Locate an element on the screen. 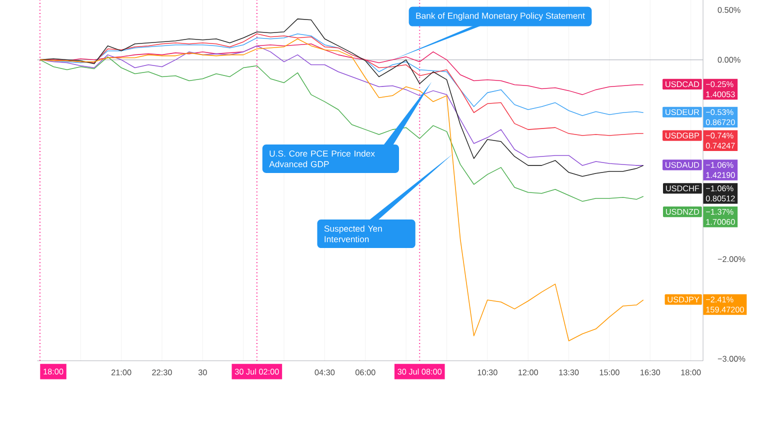 The height and width of the screenshot is (433, 780). ref-line-label: 30 Jul 08:00 is located at coordinates (420, 371).